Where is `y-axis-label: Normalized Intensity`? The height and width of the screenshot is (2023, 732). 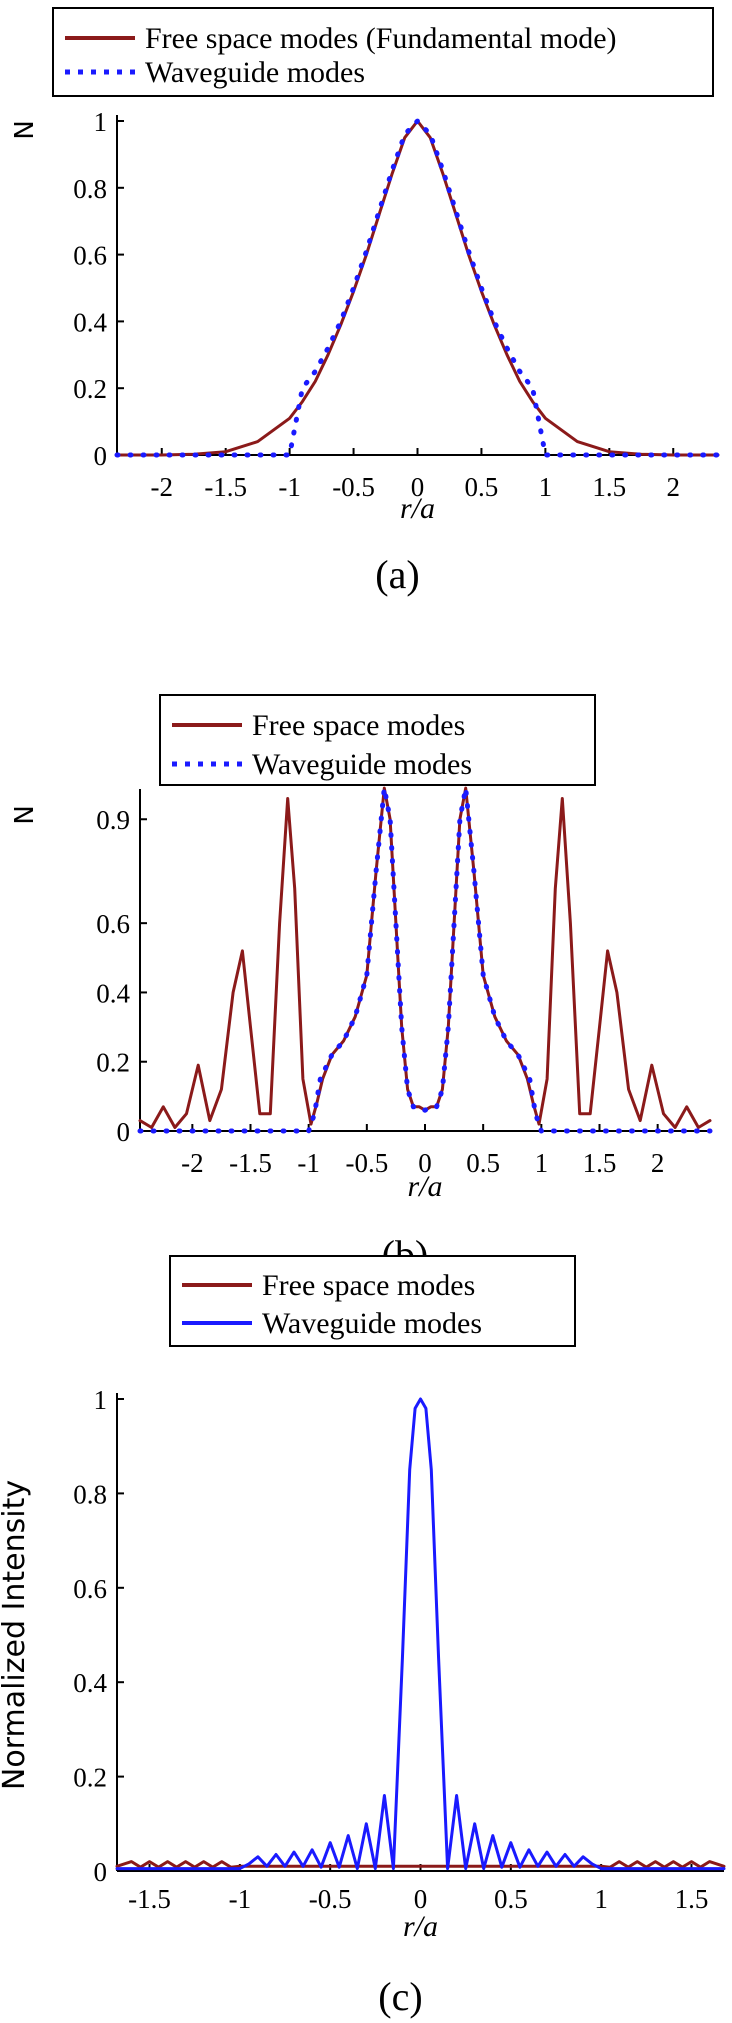 y-axis-label: Normalized Intensity is located at coordinates (16, 1635).